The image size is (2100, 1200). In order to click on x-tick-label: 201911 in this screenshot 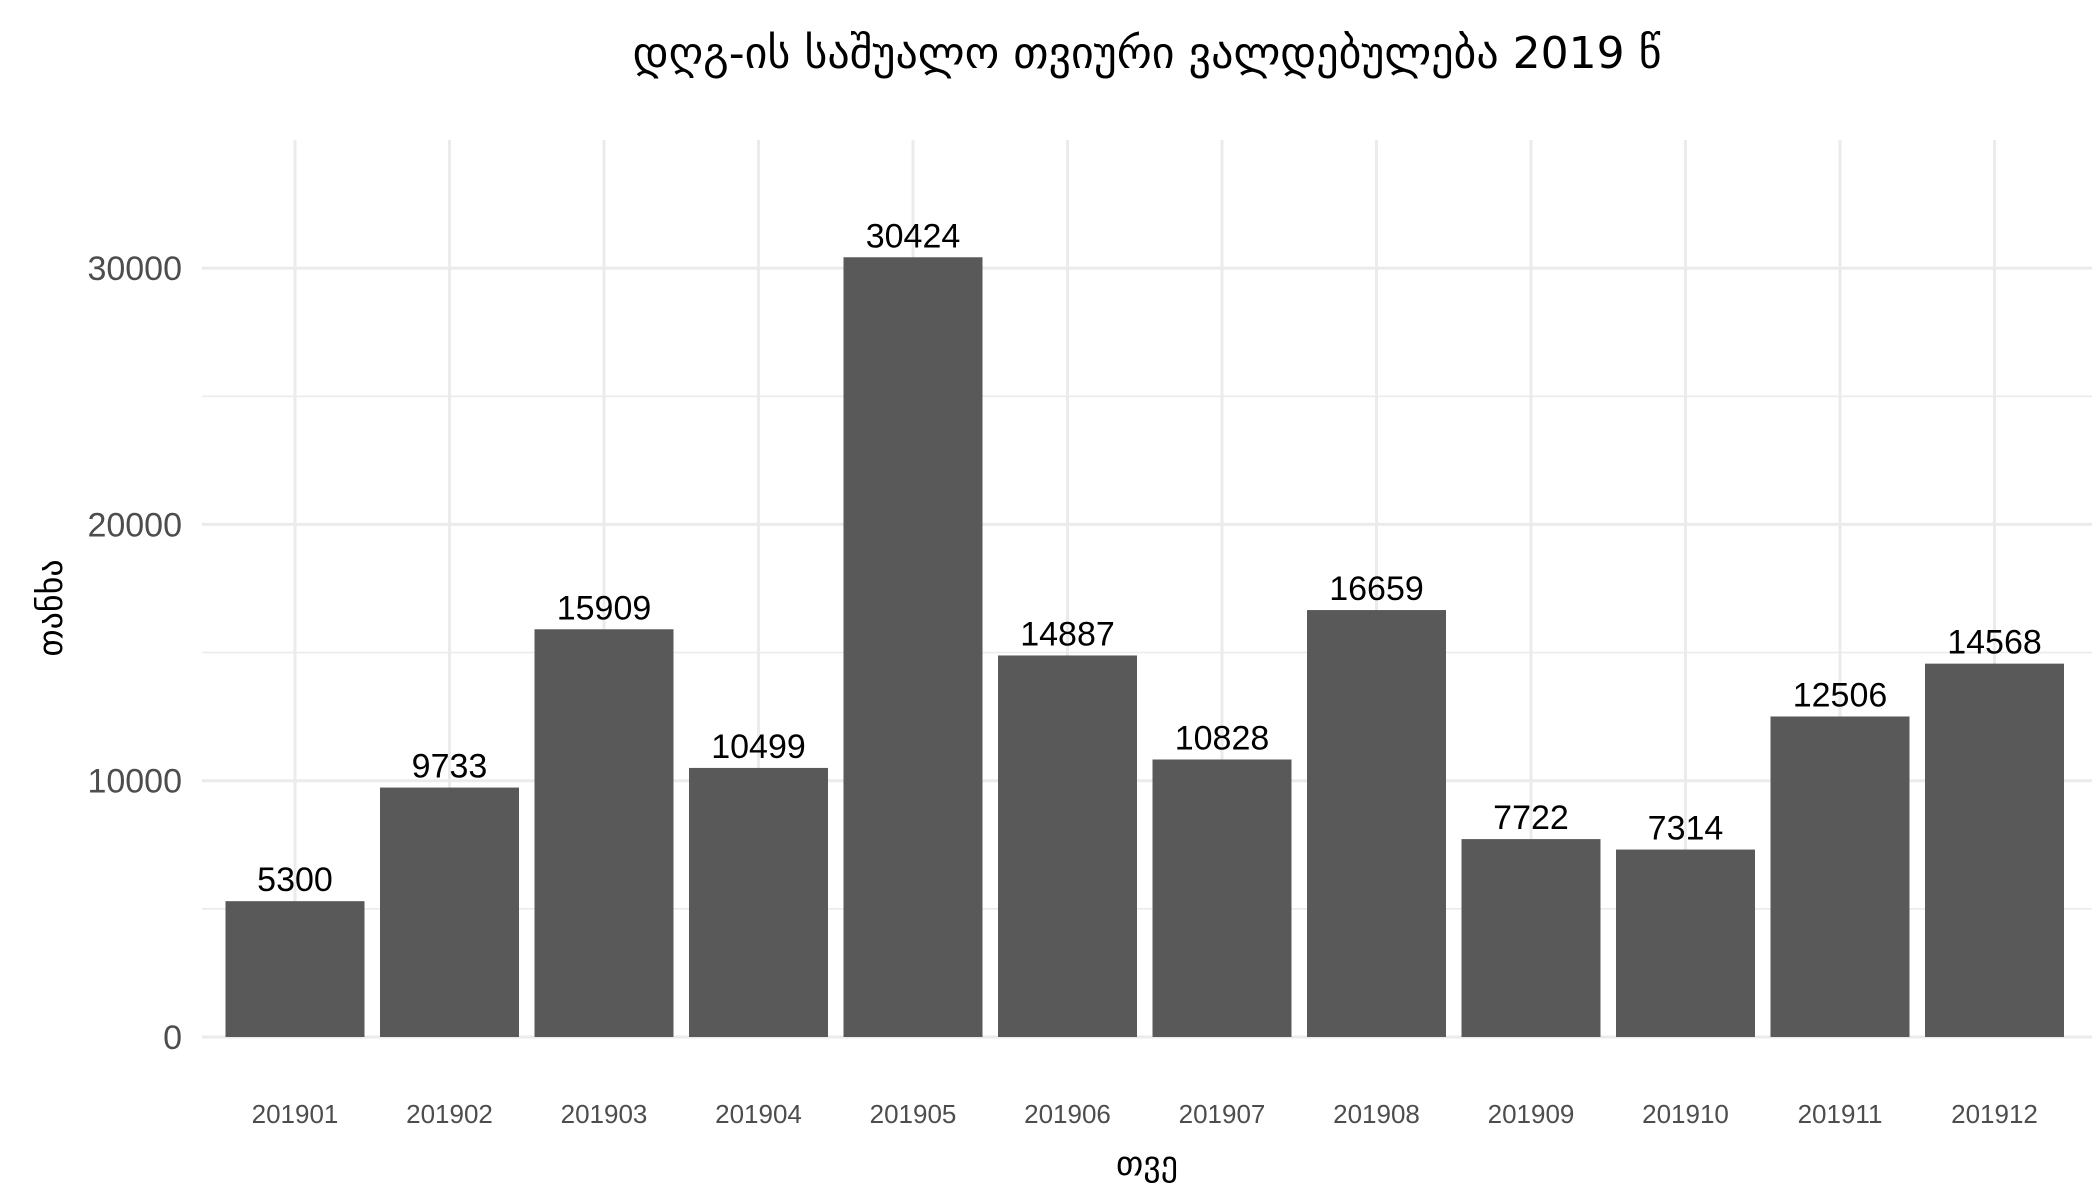, I will do `click(1840, 1114)`.